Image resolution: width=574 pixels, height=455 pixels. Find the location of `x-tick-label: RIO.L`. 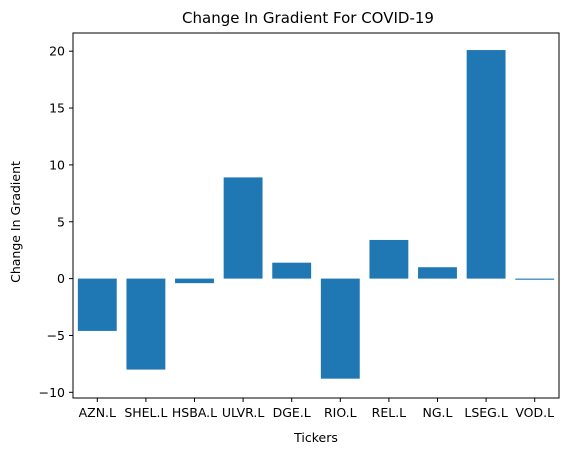

x-tick-label: RIO.L is located at coordinates (340, 412).